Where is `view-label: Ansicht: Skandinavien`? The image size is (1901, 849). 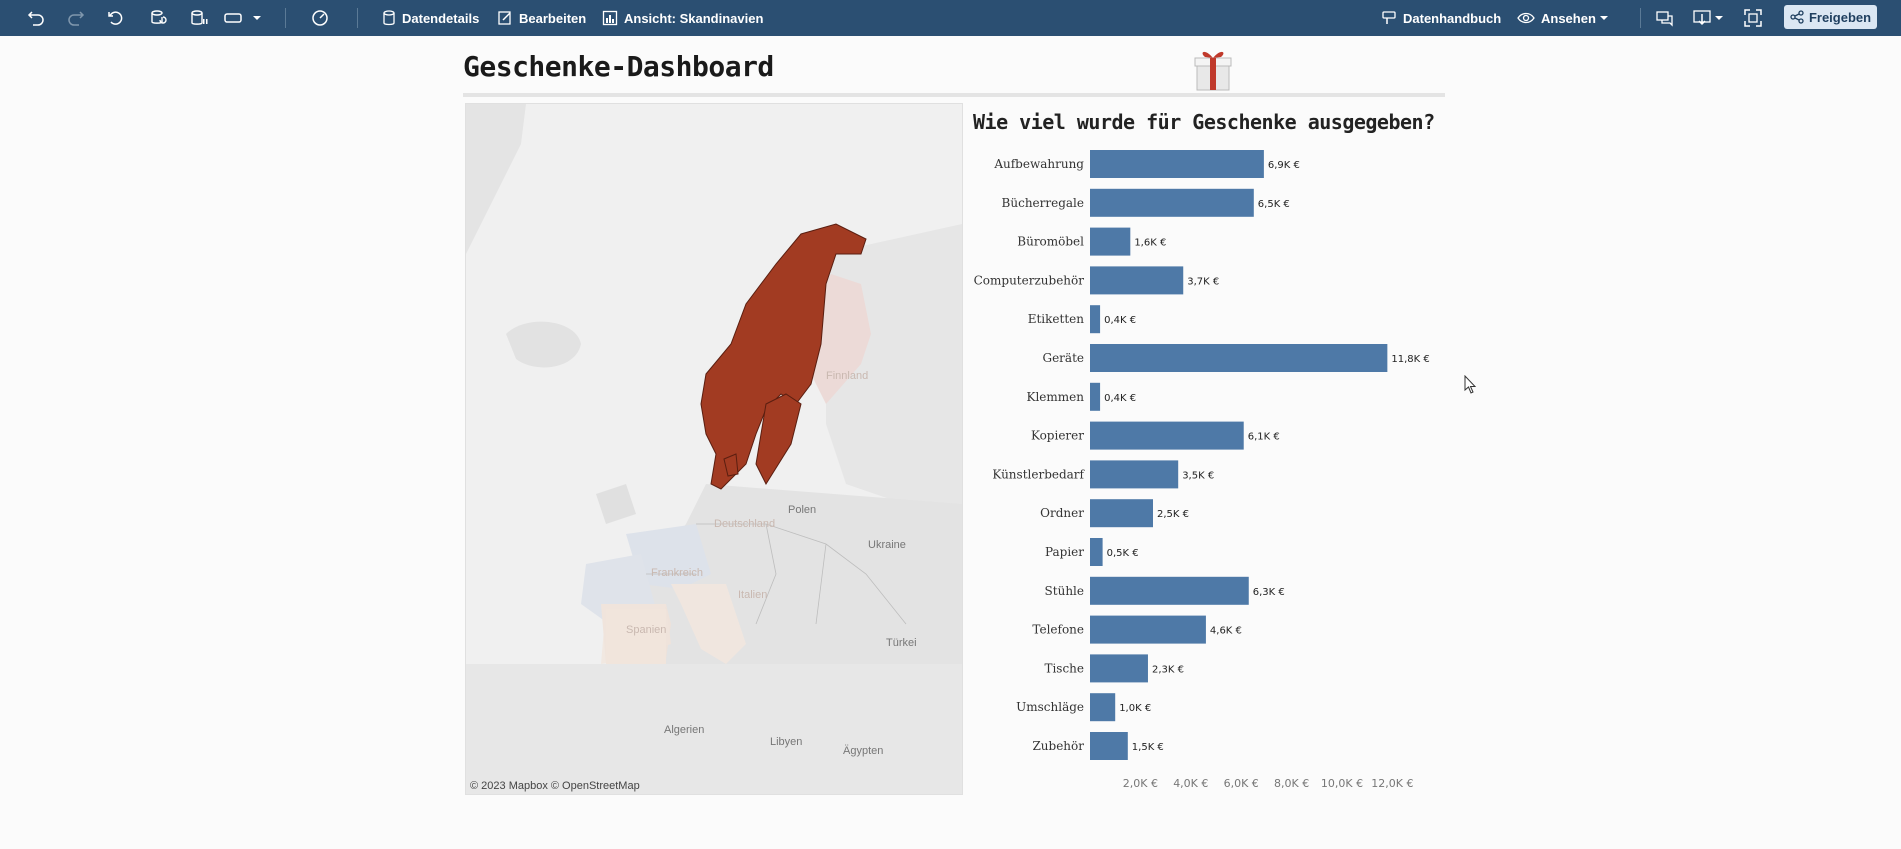 view-label: Ansicht: Skandinavien is located at coordinates (694, 18).